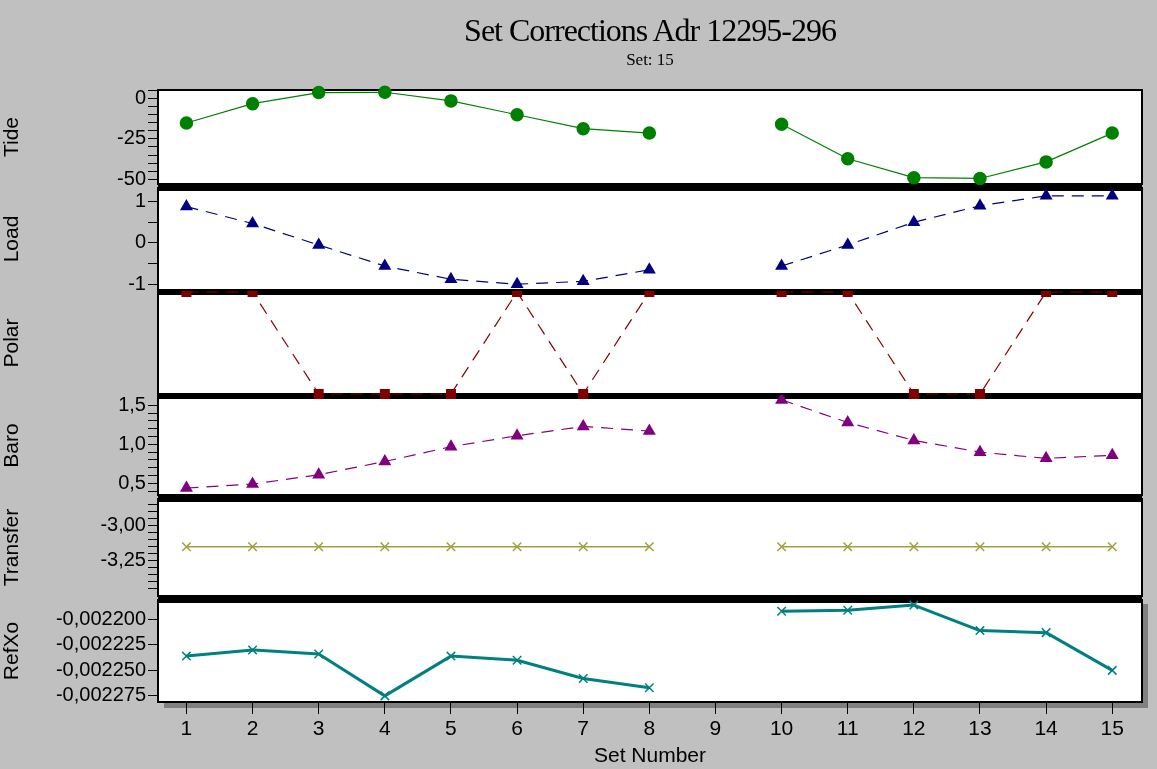  What do you see at coordinates (123, 524) in the screenshot?
I see `y-tick-label: -3,00` at bounding box center [123, 524].